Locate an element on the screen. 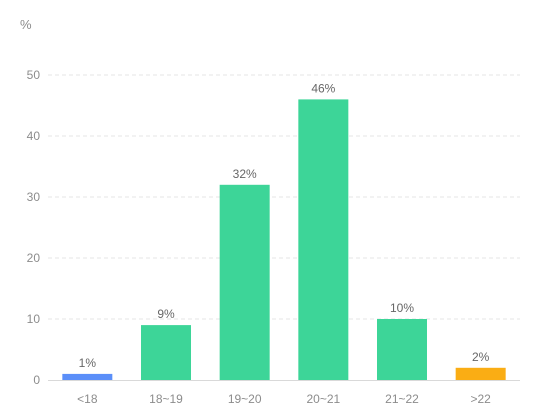  y-tick-label-10: 10 is located at coordinates (34, 319).